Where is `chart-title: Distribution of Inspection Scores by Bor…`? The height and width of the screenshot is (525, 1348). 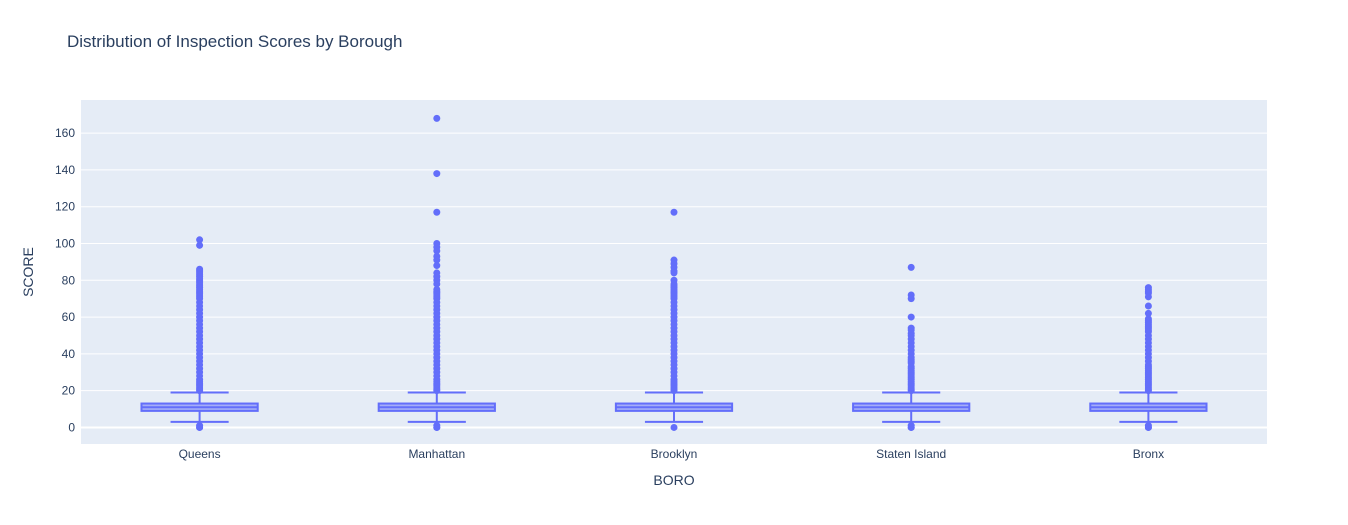
chart-title: Distribution of Inspection Scores by Bor… is located at coordinates (235, 41).